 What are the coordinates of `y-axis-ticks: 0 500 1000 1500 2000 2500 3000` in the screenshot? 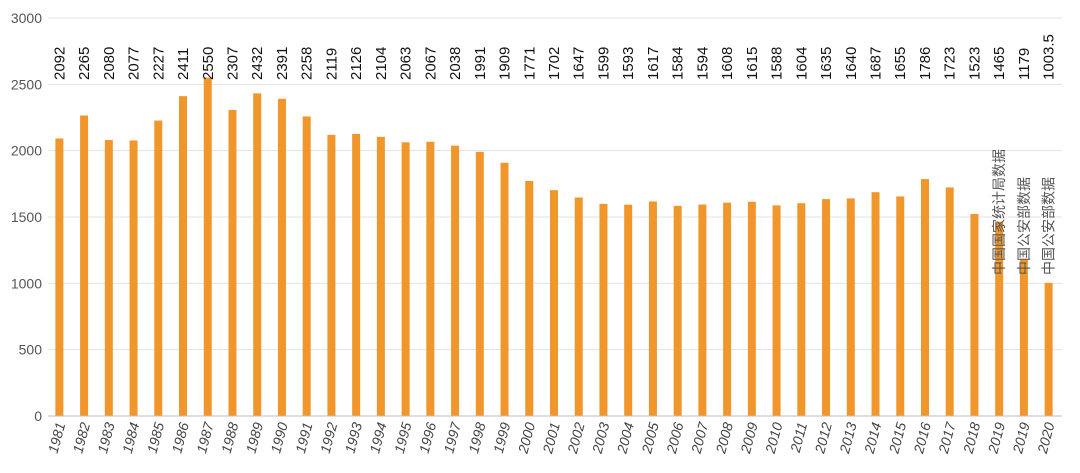 It's located at (26, 217).